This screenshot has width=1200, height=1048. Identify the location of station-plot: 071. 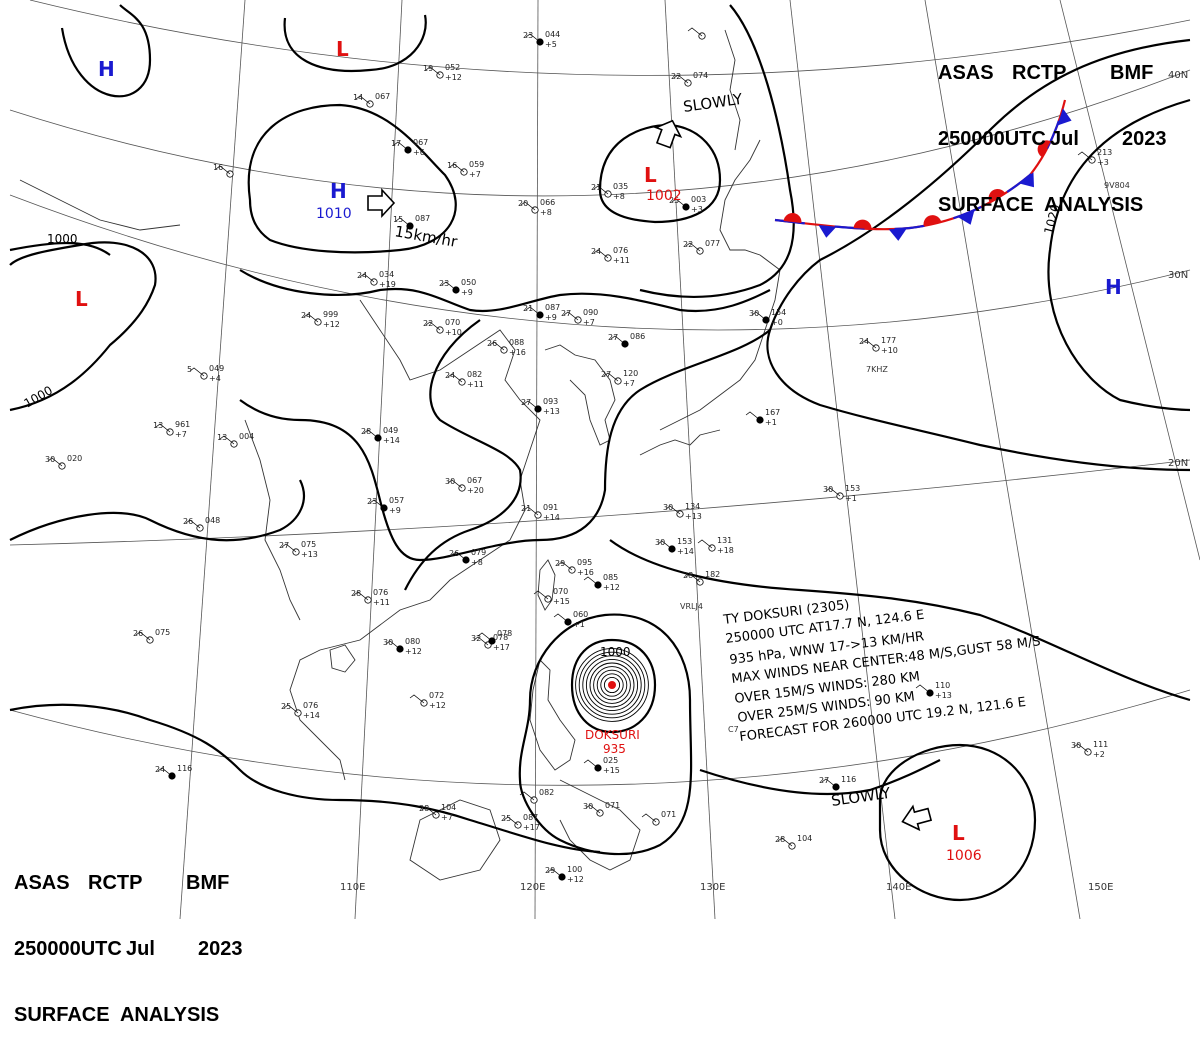
(658, 818).